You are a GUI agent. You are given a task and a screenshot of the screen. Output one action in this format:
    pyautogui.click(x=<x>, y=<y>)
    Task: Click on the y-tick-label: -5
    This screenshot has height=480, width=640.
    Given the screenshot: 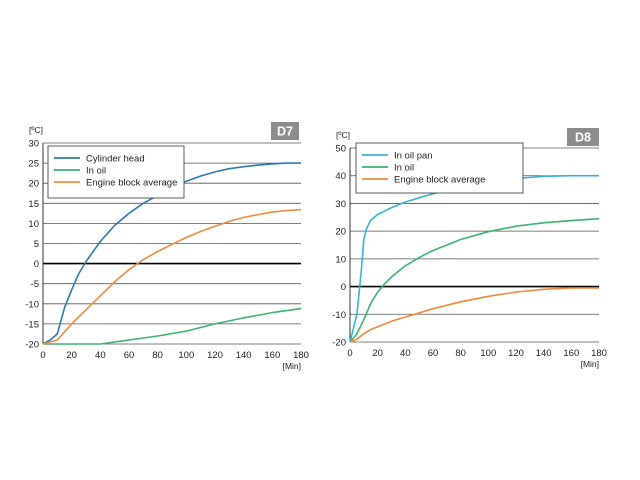 What is the action you would take?
    pyautogui.click(x=35, y=284)
    